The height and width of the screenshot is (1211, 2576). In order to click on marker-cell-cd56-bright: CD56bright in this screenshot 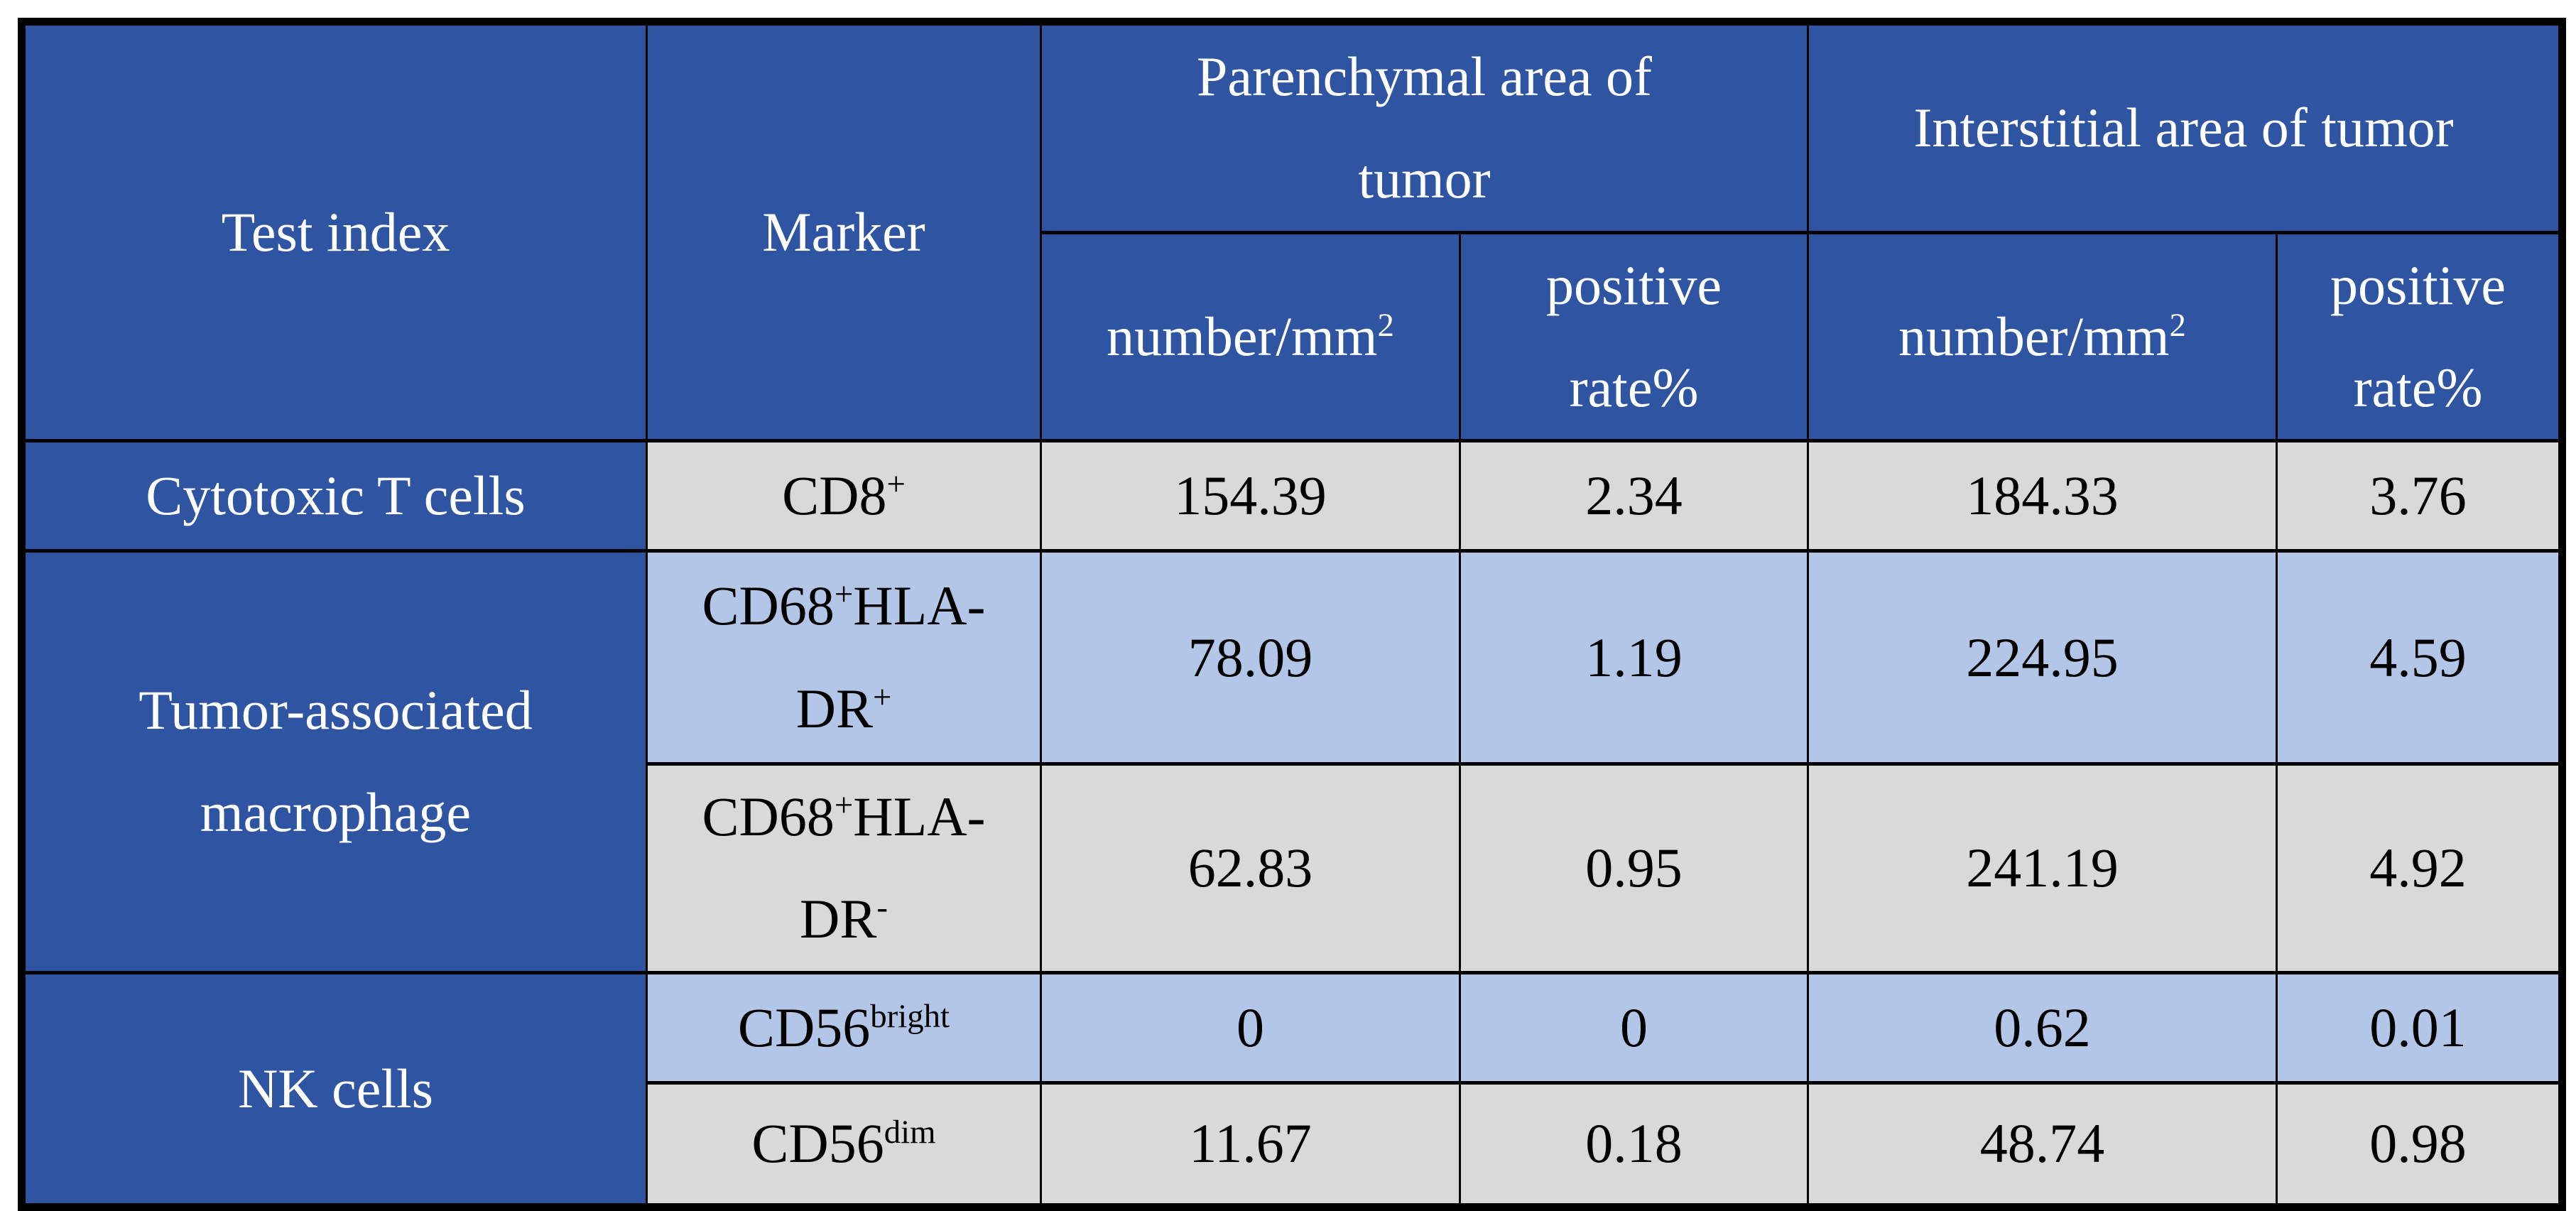, I will do `click(844, 1027)`.